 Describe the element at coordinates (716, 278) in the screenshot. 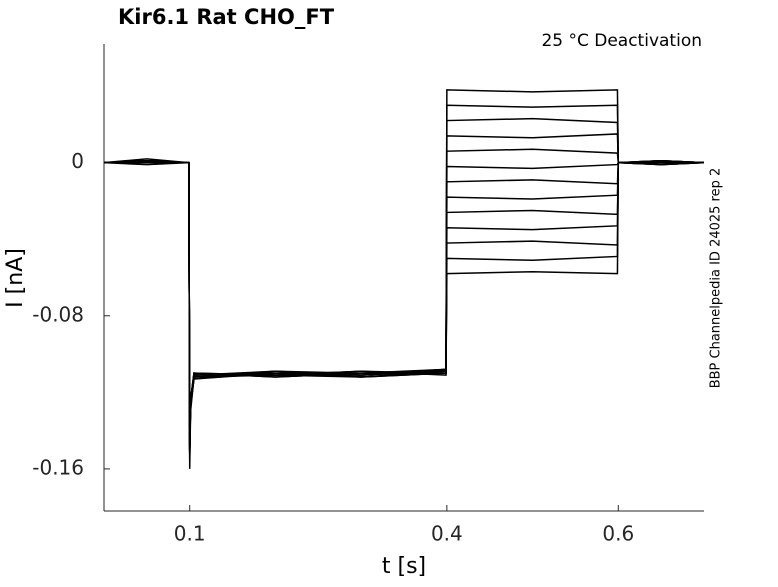

I see `side-note: BBP Channelpedia ID 24025 rep 2` at that location.